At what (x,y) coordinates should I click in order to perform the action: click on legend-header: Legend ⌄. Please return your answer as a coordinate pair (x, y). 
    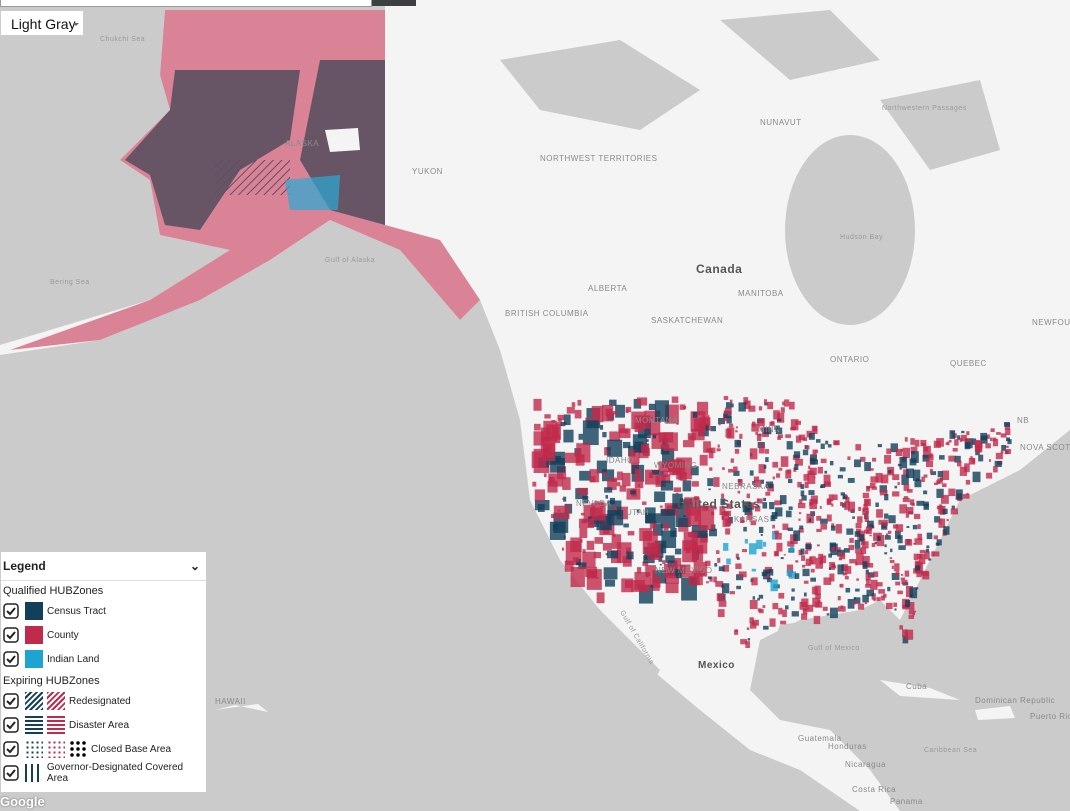
    Looking at the image, I should click on (103, 566).